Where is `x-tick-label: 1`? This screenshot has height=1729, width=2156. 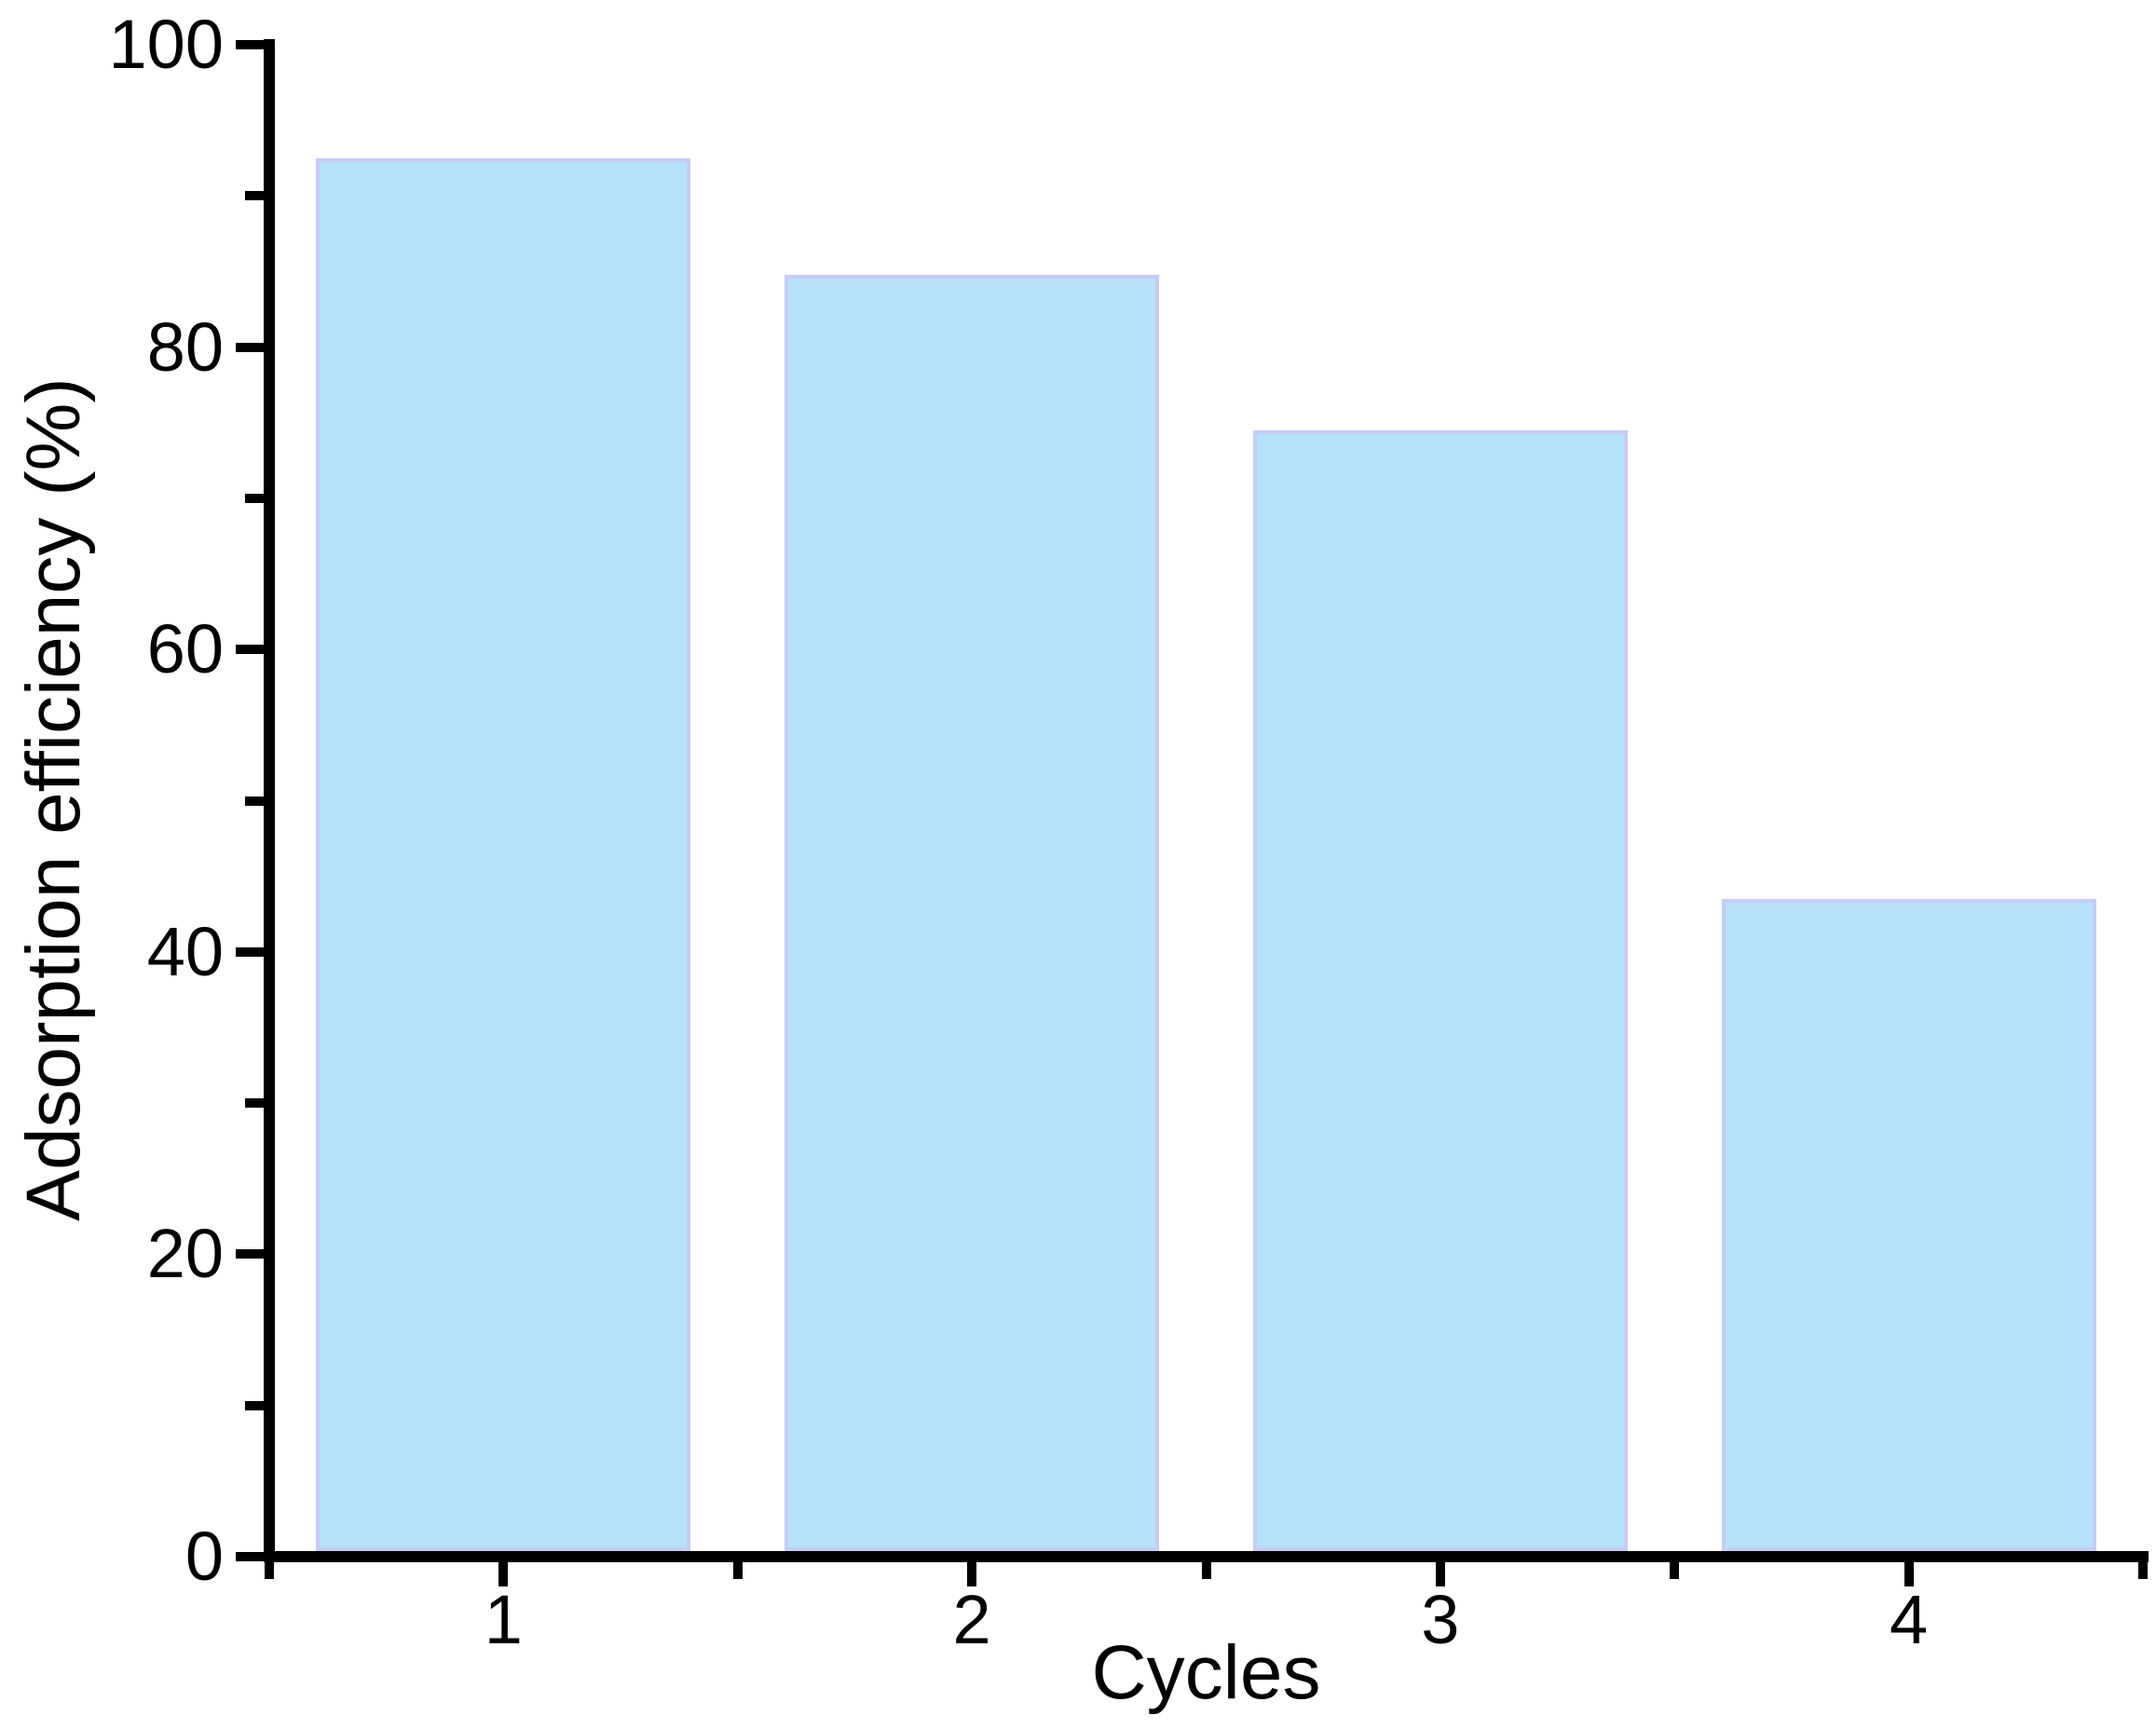
x-tick-label: 1 is located at coordinates (503, 1620).